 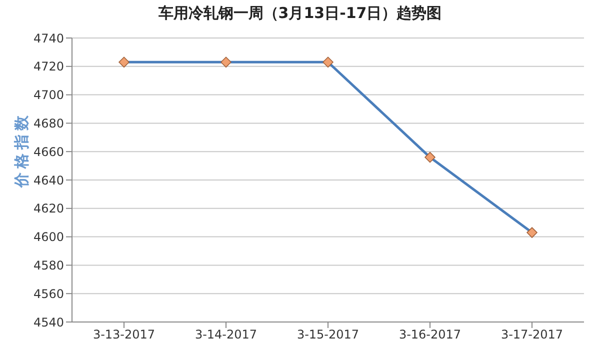 I want to click on y-tick-label: 4560, so click(x=48, y=293).